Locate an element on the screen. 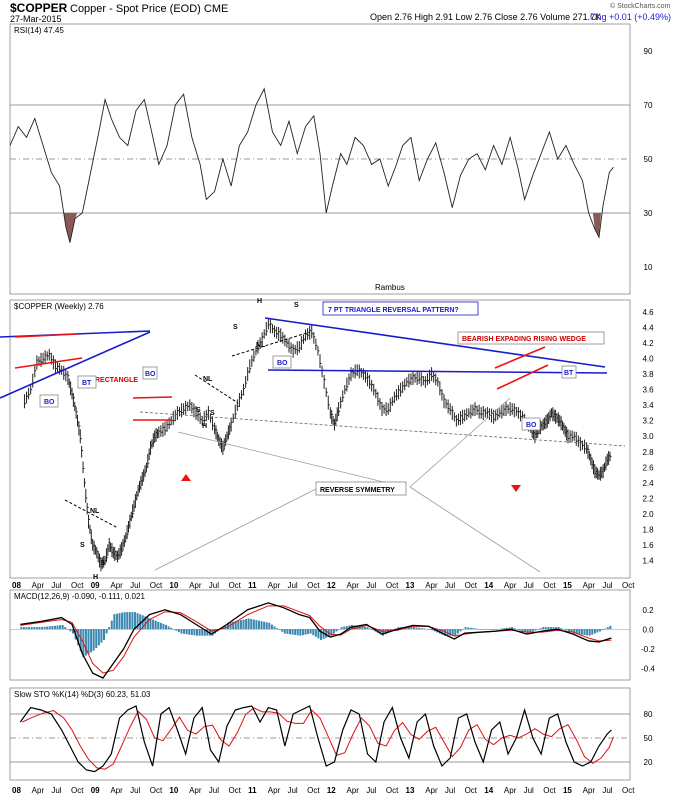 This screenshot has height=800, width=674. y-tick-label: 3.6 is located at coordinates (648, 390).